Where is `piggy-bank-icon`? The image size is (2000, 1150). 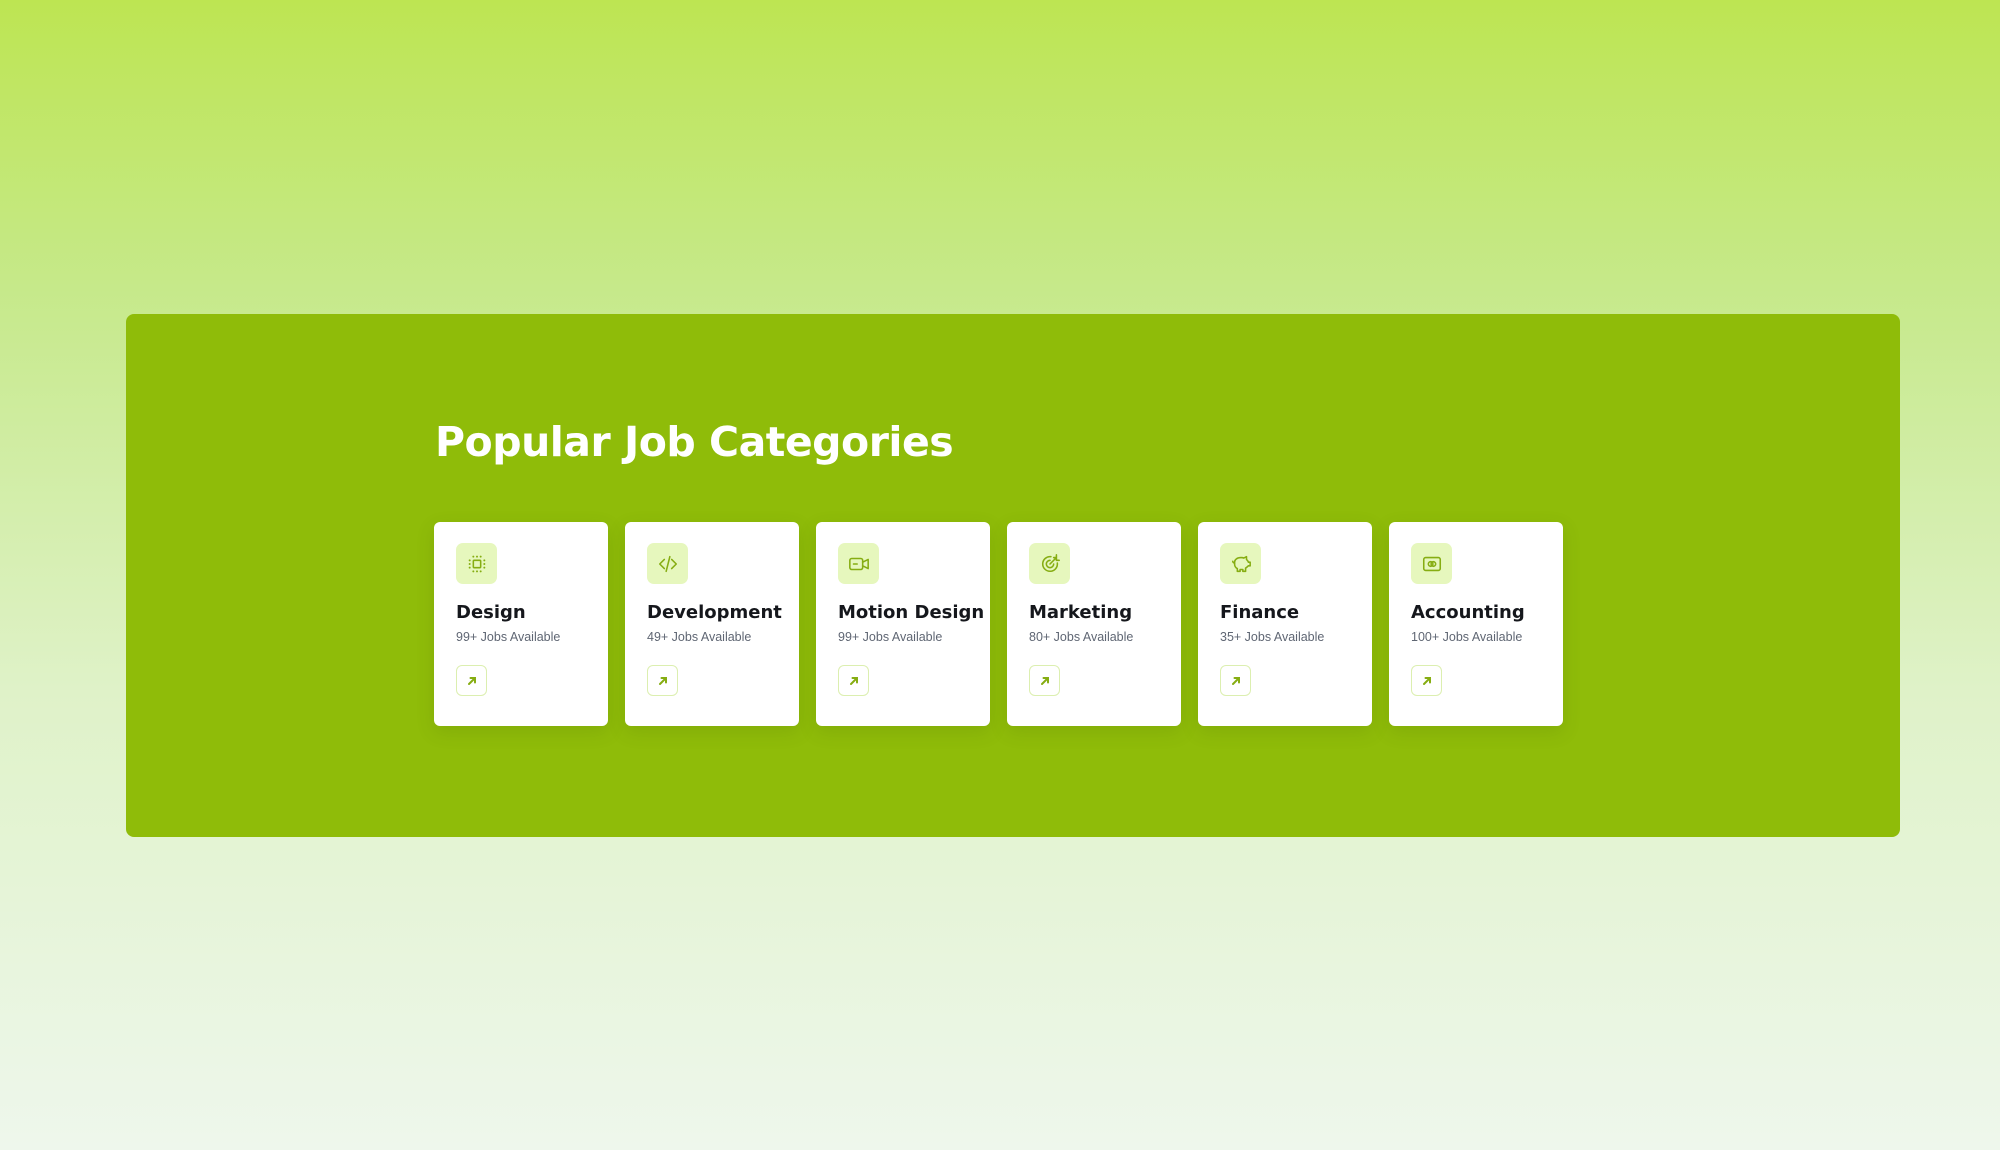 piggy-bank-icon is located at coordinates (1240, 563).